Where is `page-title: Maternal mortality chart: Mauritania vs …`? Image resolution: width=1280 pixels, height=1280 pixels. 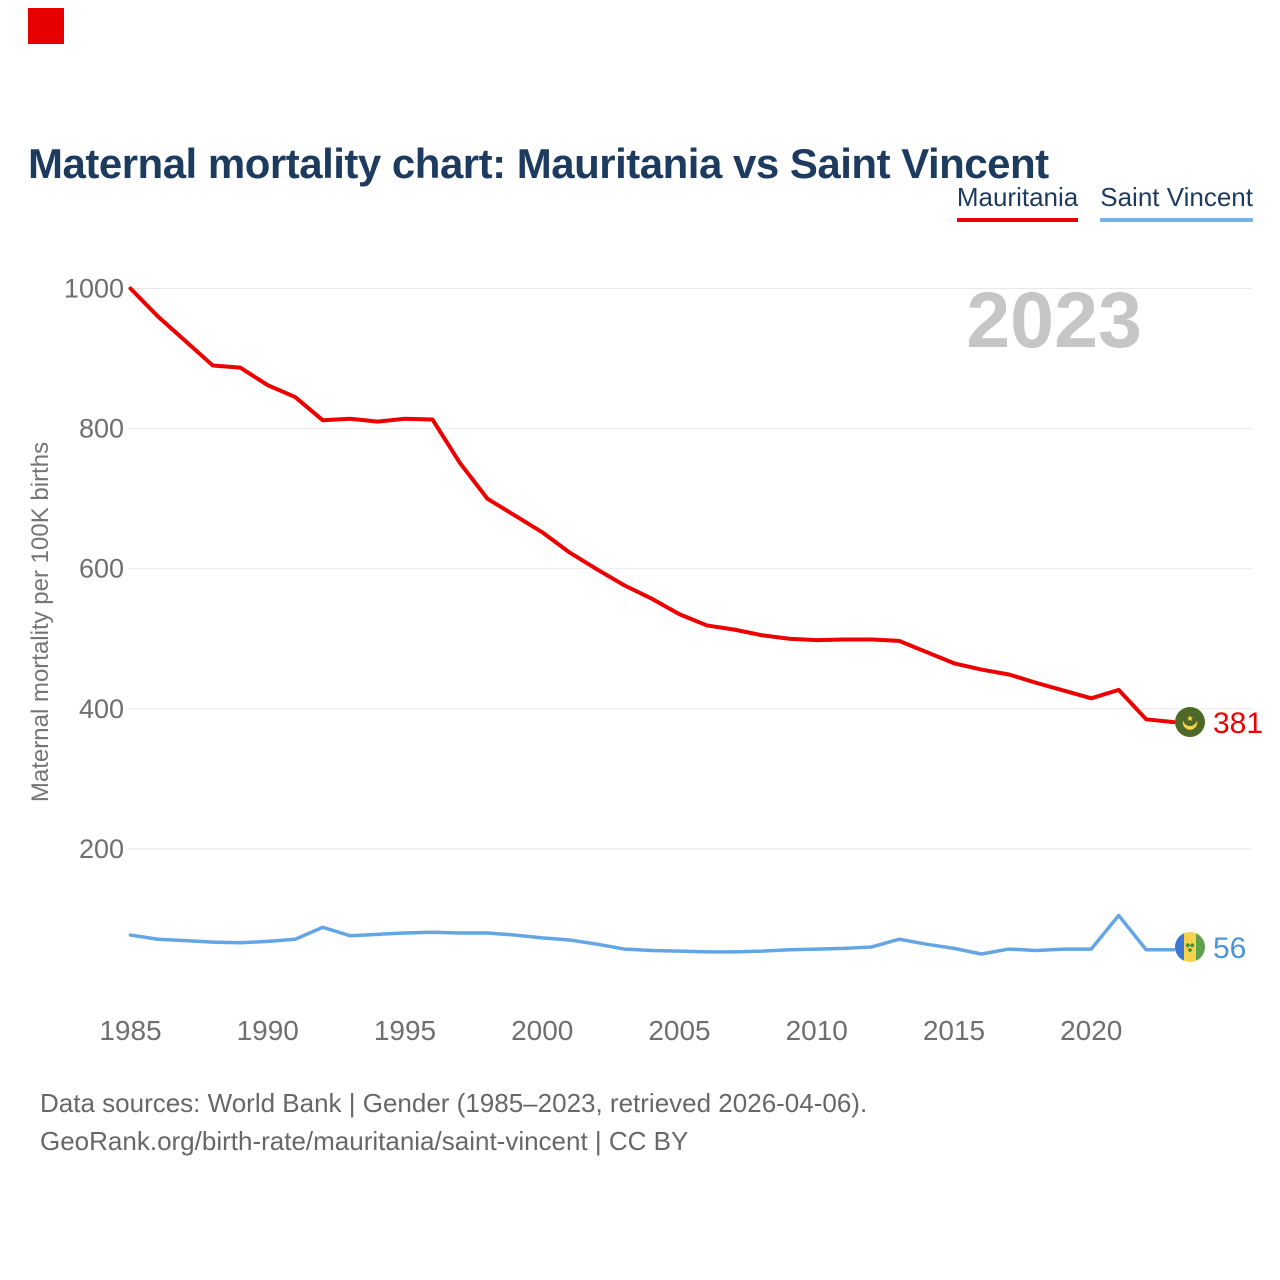
page-title: Maternal mortality chart: Mauritania vs … is located at coordinates (538, 164).